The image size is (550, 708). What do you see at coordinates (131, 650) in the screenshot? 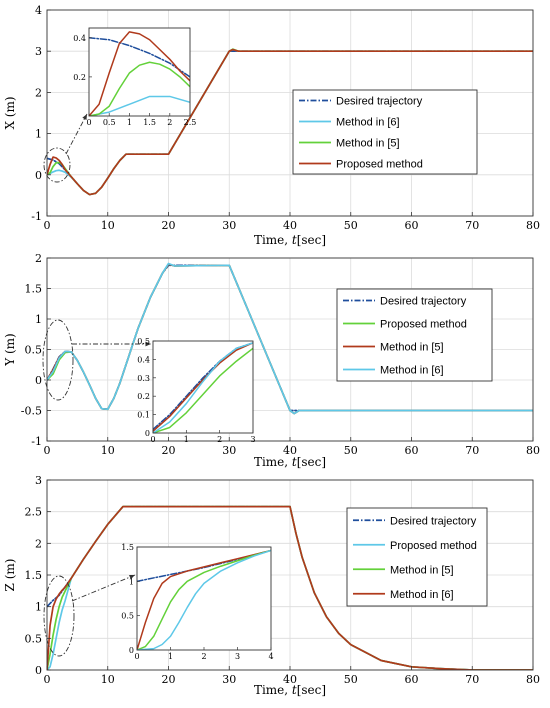
I see `inset-y-tick-label: 0` at bounding box center [131, 650].